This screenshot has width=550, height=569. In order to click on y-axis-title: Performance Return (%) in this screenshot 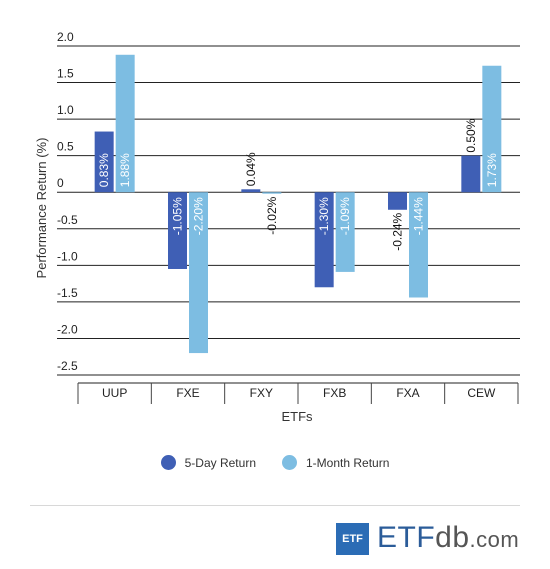, I will do `click(41, 208)`.